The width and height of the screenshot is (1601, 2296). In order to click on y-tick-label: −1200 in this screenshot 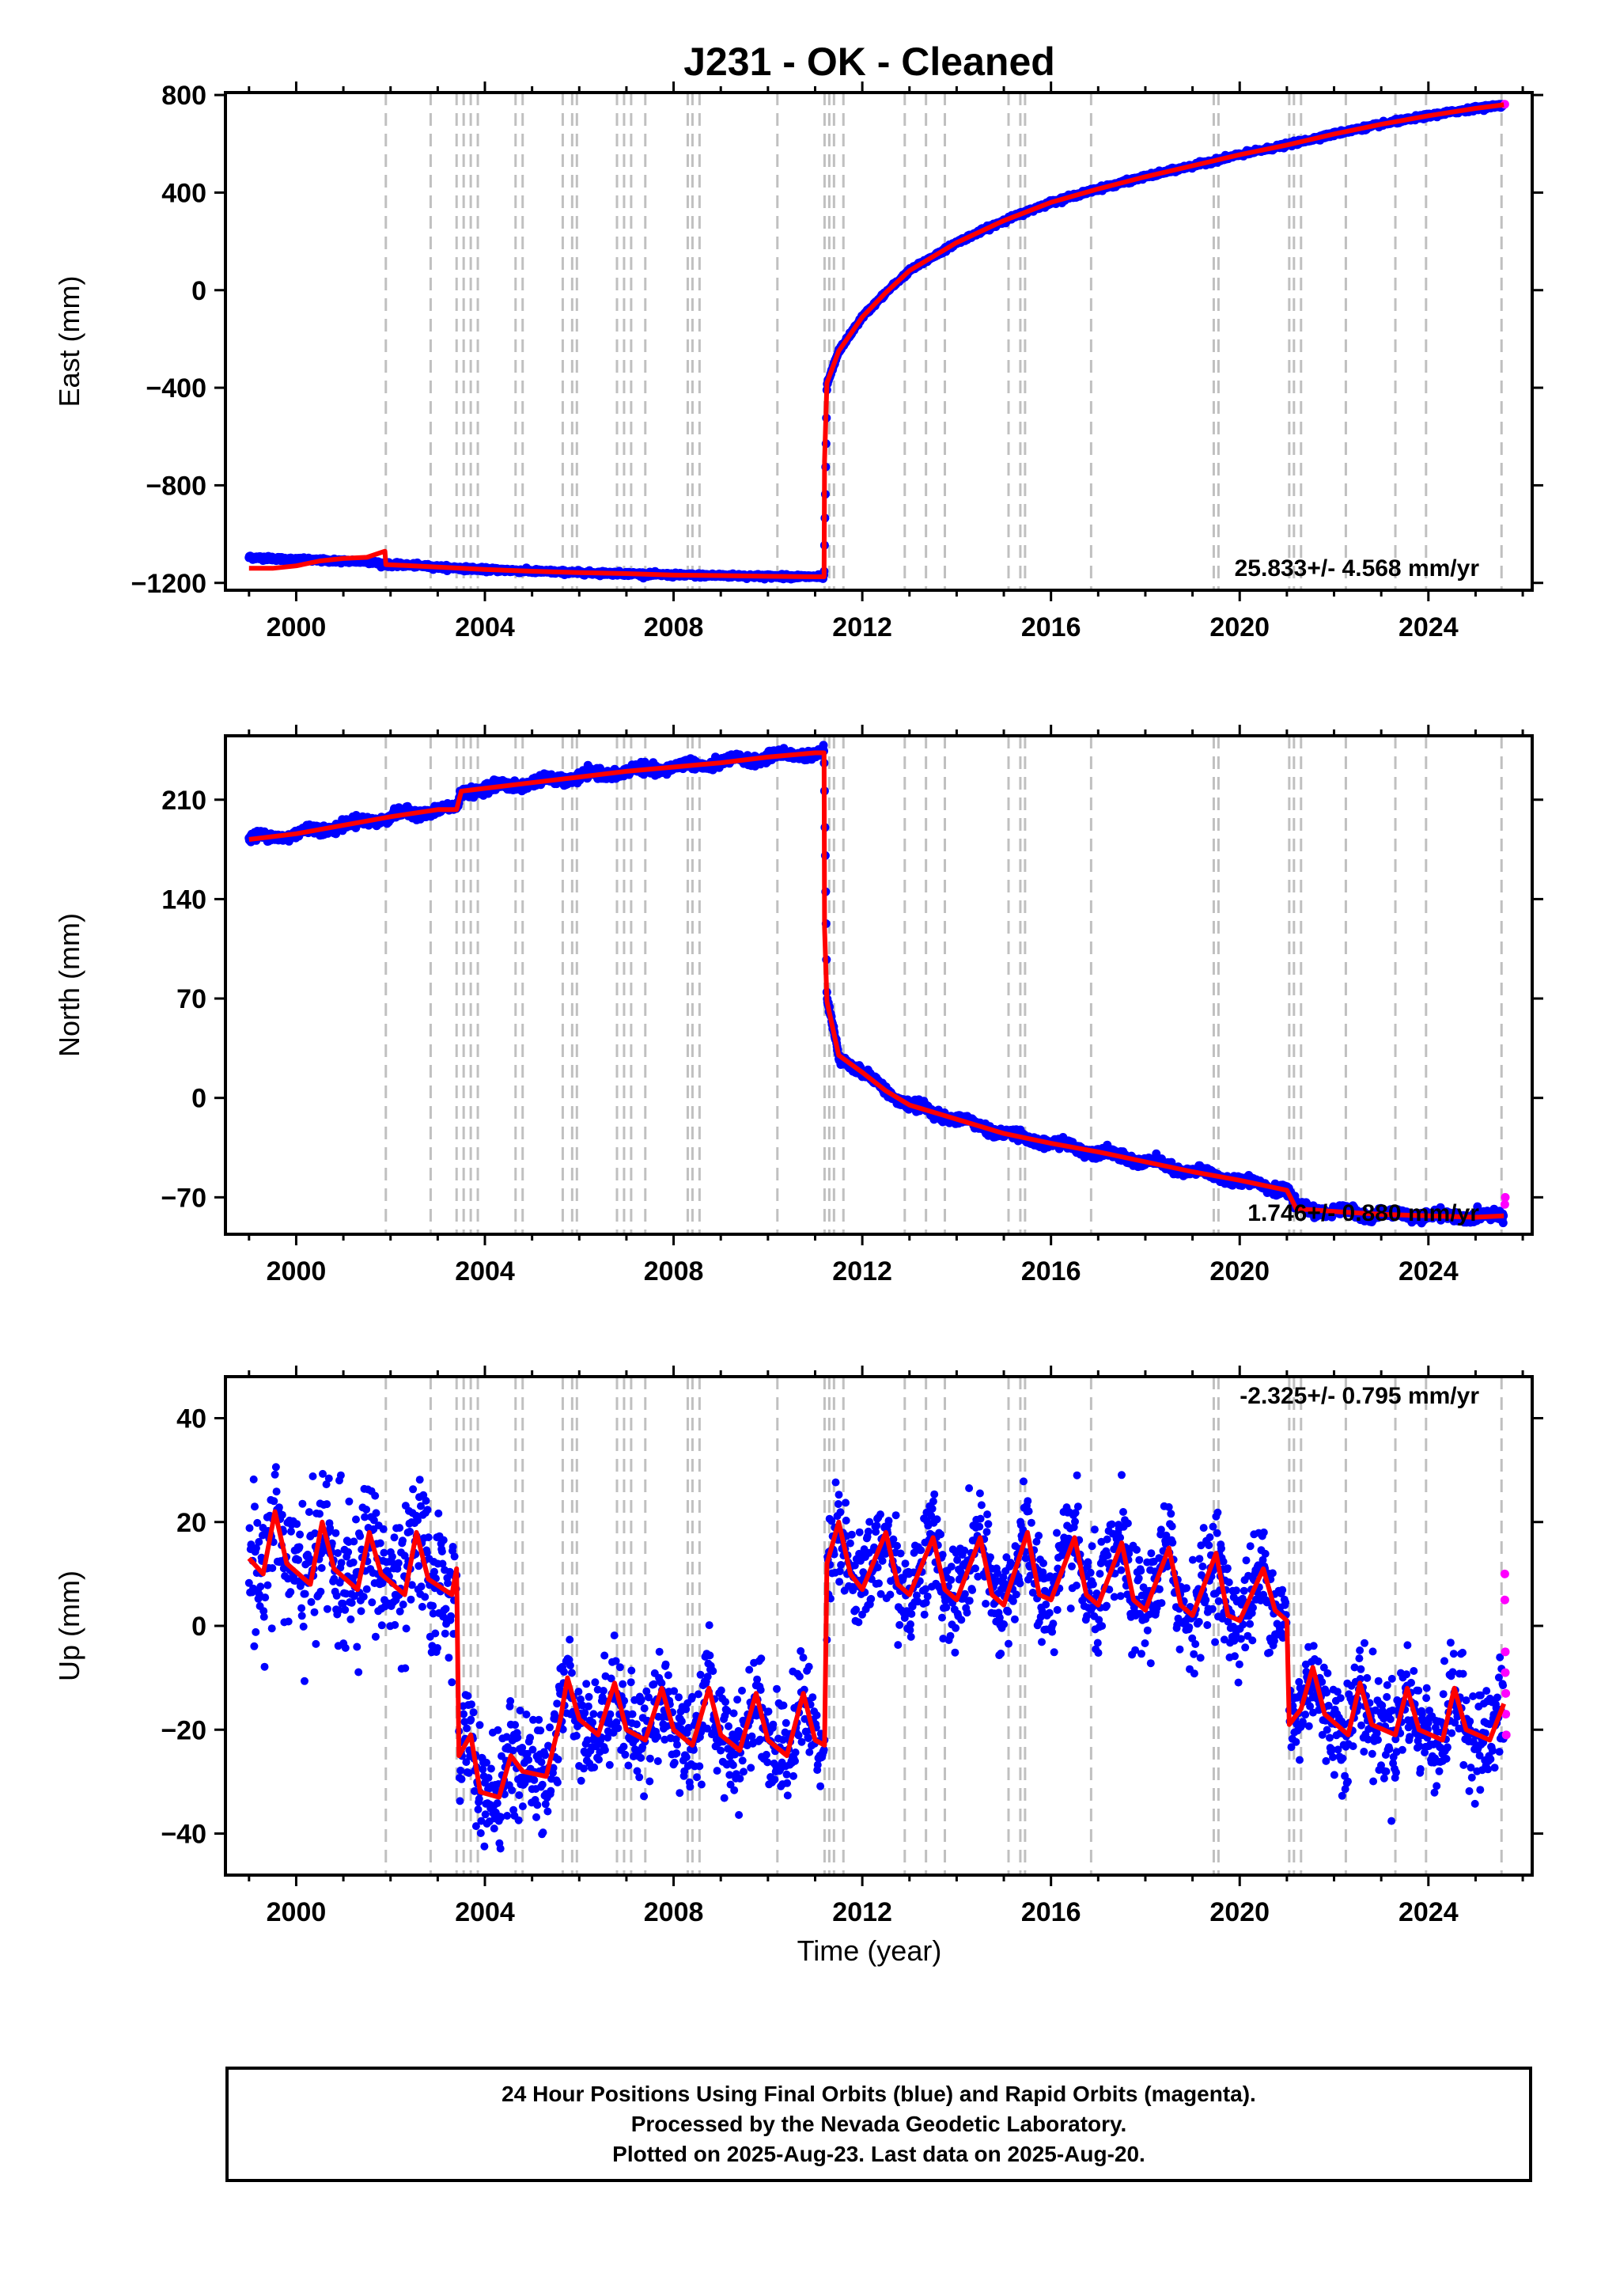, I will do `click(169, 584)`.